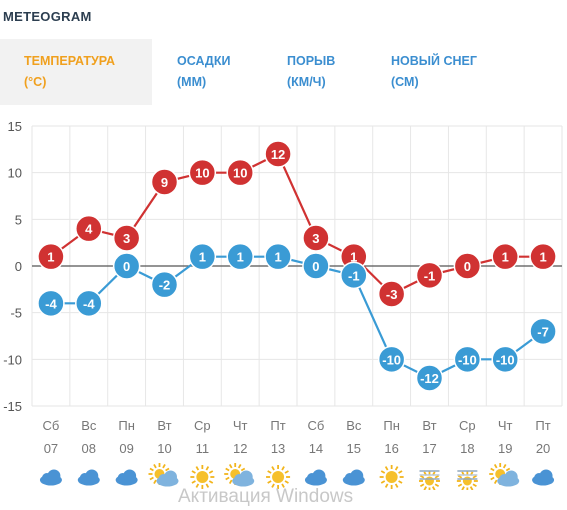  What do you see at coordinates (35, 82) in the screenshot?
I see `tab-temperature-unit: (°C)` at bounding box center [35, 82].